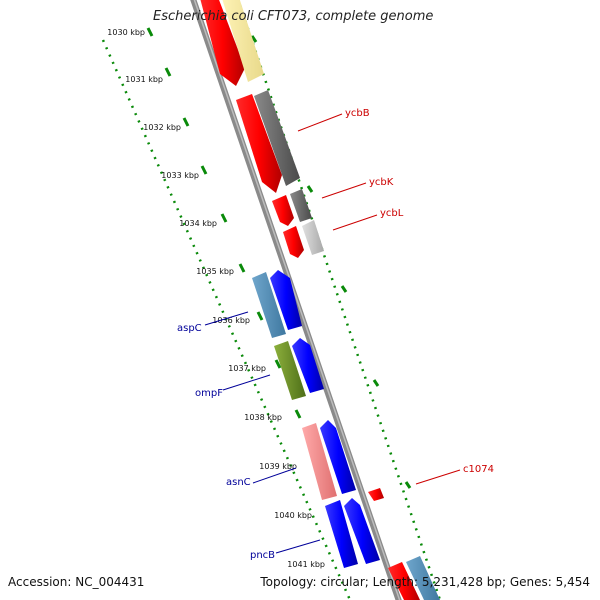 This screenshot has height=600, width=600. Describe the element at coordinates (278, 466) in the screenshot. I see `ruler-tick-label: 1039 kbp` at that location.